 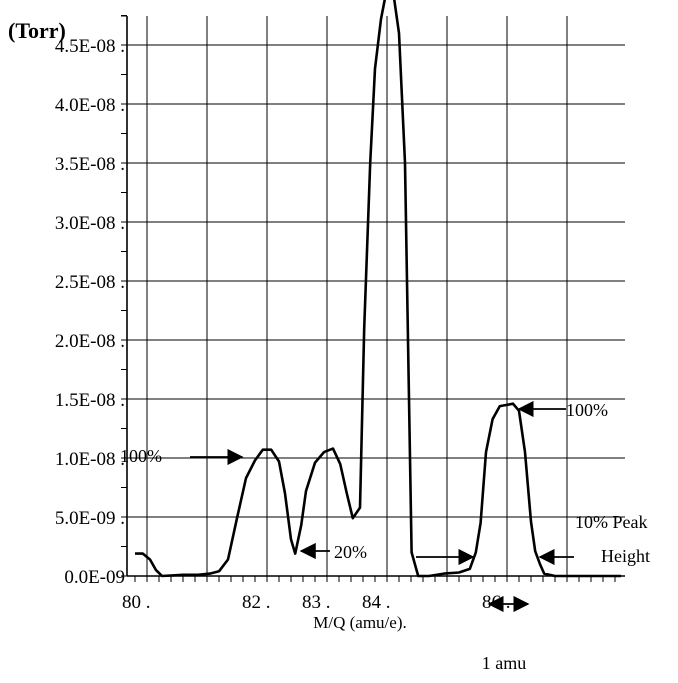 What do you see at coordinates (90, 164) in the screenshot?
I see `y-tick-label: 3.5E-08 .` at bounding box center [90, 164].